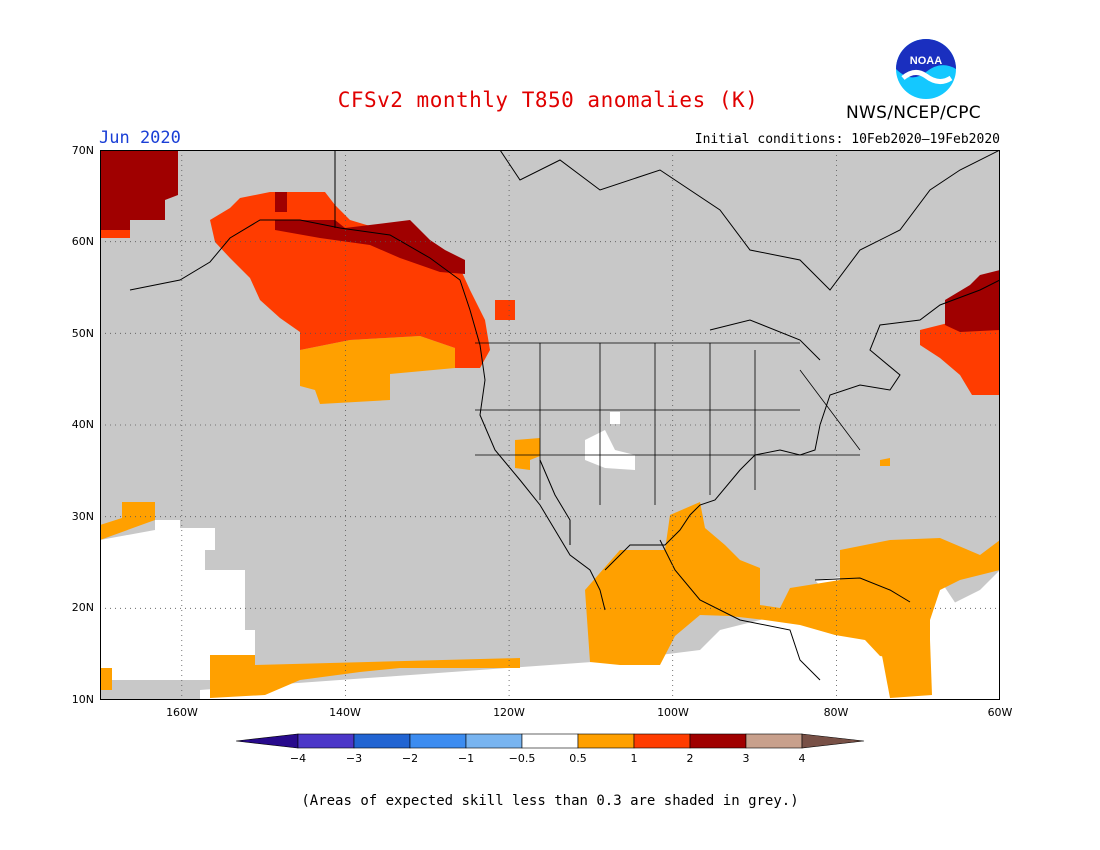  I want to click on lat-label-70n: 70N, so click(82, 150).